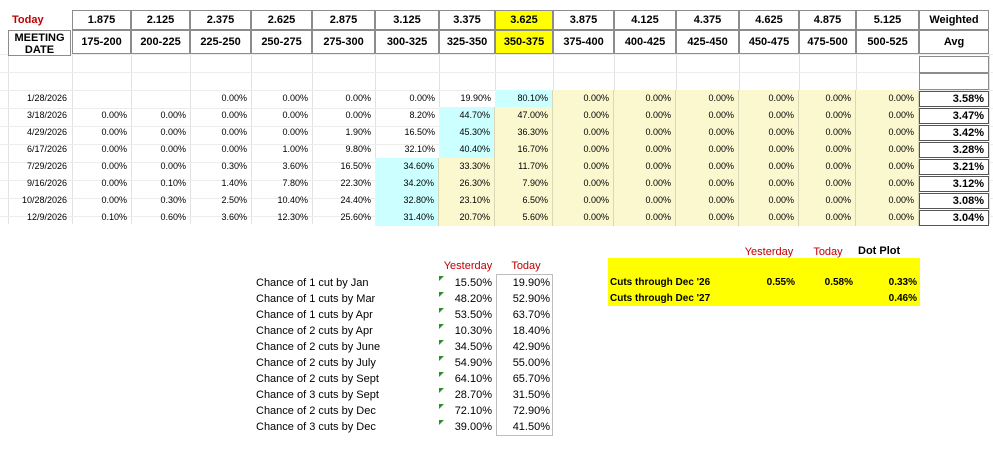 This screenshot has width=993, height=449. What do you see at coordinates (419, 149) in the screenshot?
I see `probability-cell: 32.10%` at bounding box center [419, 149].